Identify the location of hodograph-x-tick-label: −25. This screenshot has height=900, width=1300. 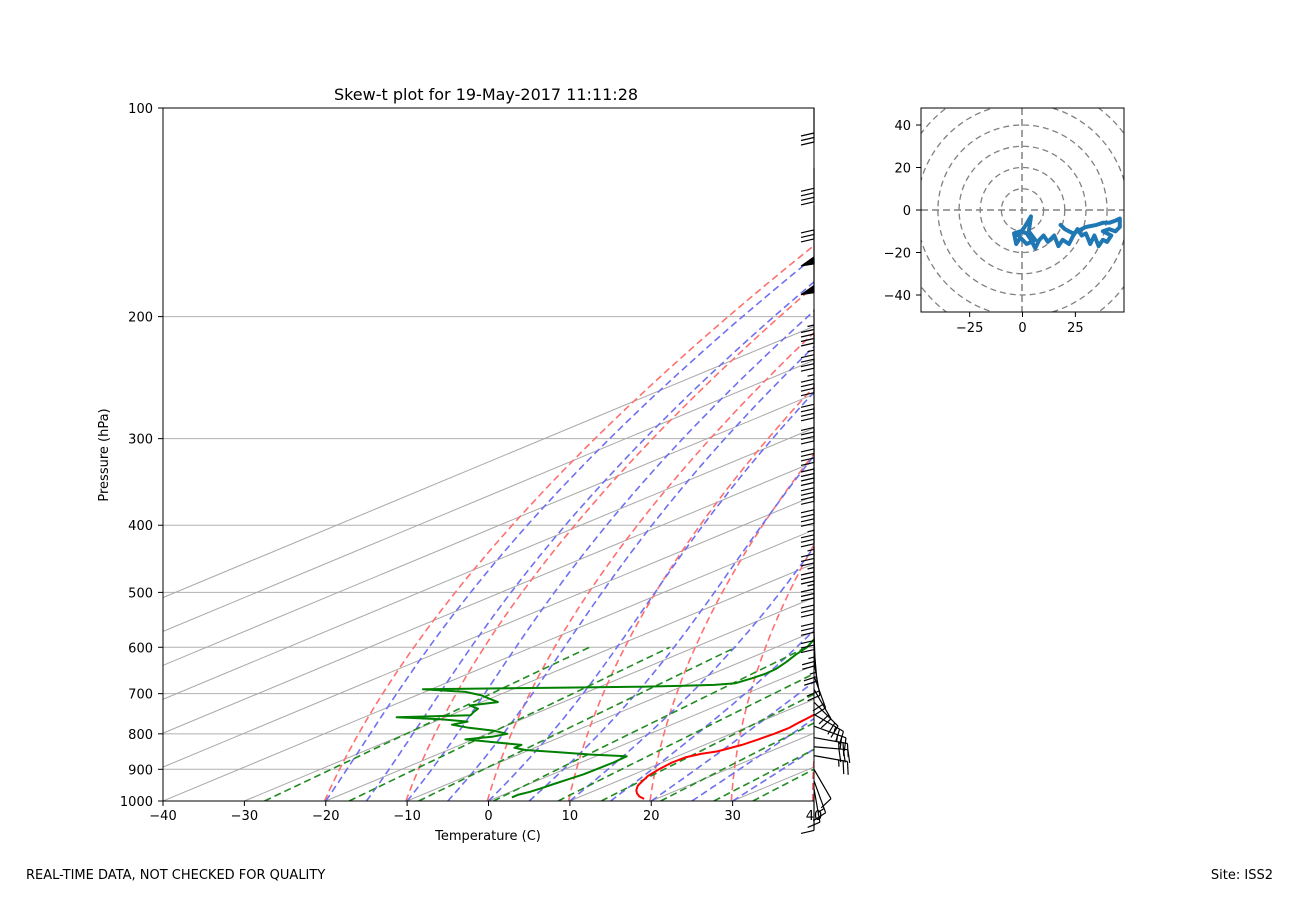
(969, 328).